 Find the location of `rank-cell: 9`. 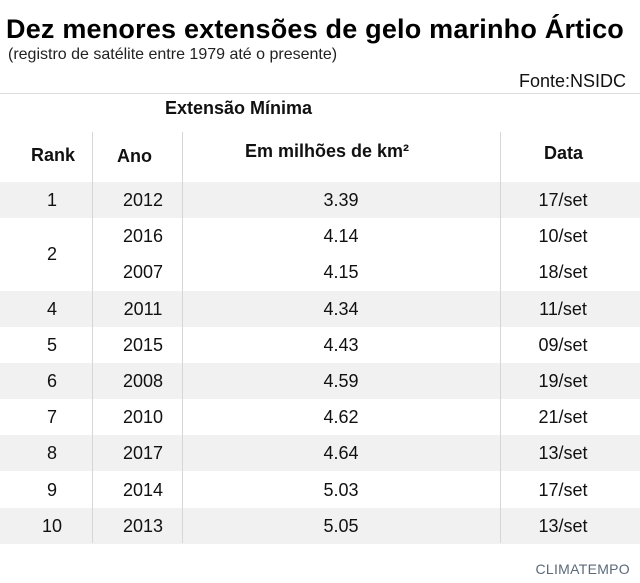

rank-cell: 9 is located at coordinates (51, 489).